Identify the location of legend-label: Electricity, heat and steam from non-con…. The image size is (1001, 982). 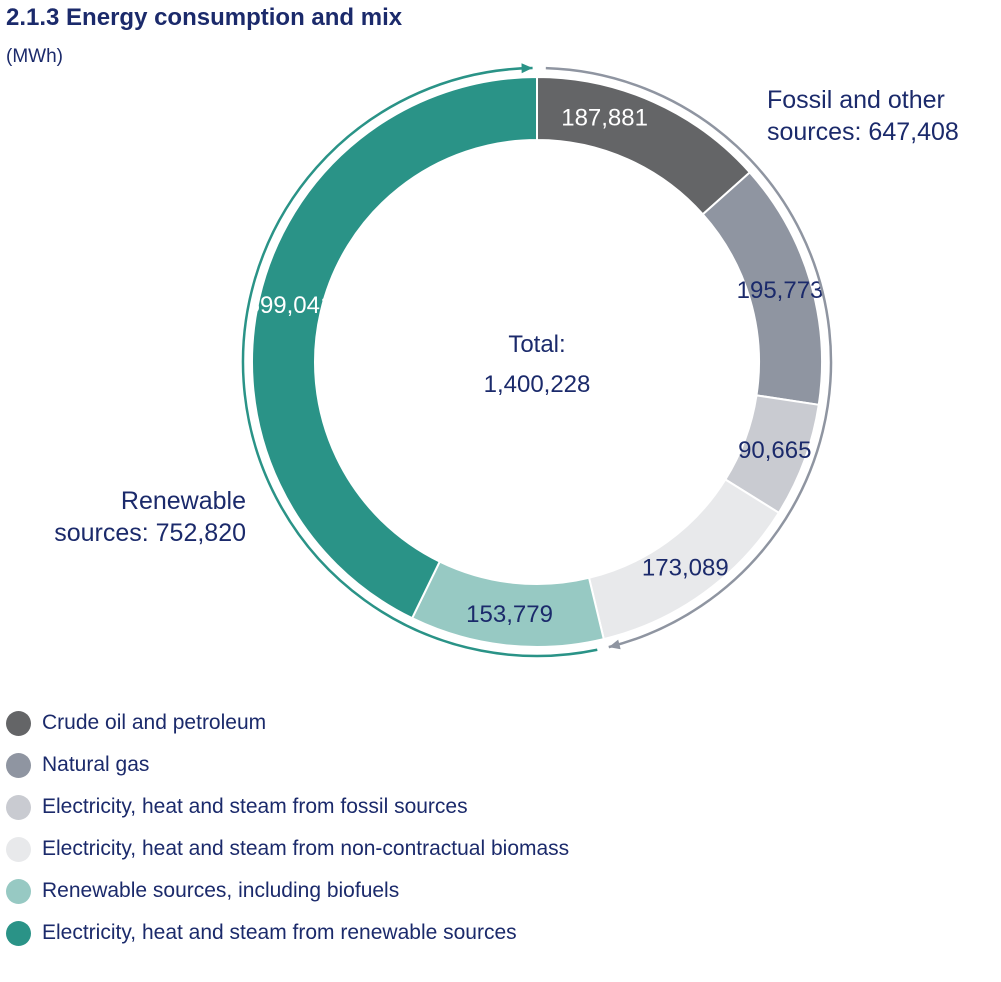
(306, 848).